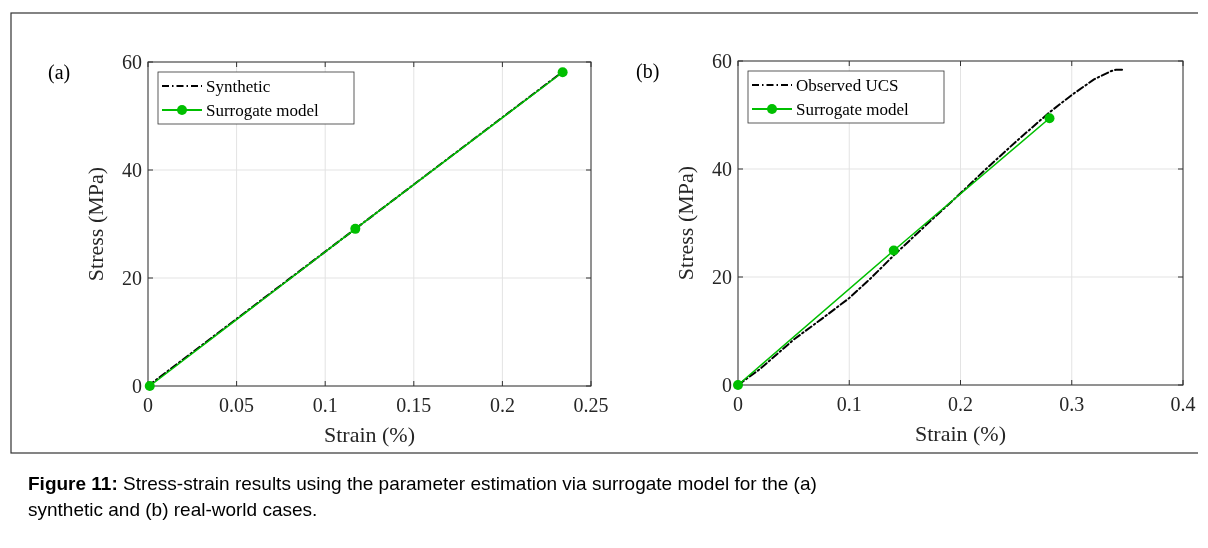 The width and height of the screenshot is (1208, 548). Describe the element at coordinates (591, 405) in the screenshot. I see `x-tick-label: 0.25` at that location.